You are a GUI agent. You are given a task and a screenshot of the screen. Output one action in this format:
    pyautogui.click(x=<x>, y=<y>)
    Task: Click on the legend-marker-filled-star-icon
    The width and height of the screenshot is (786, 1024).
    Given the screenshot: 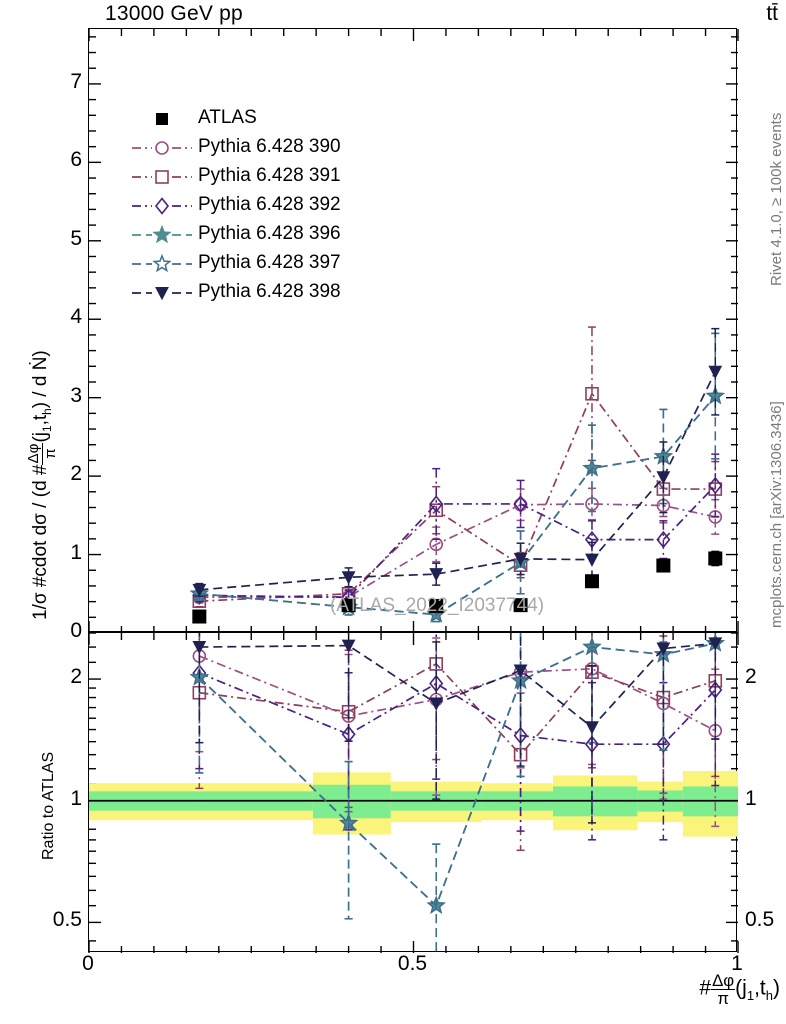 What is the action you would take?
    pyautogui.click(x=162, y=234)
    